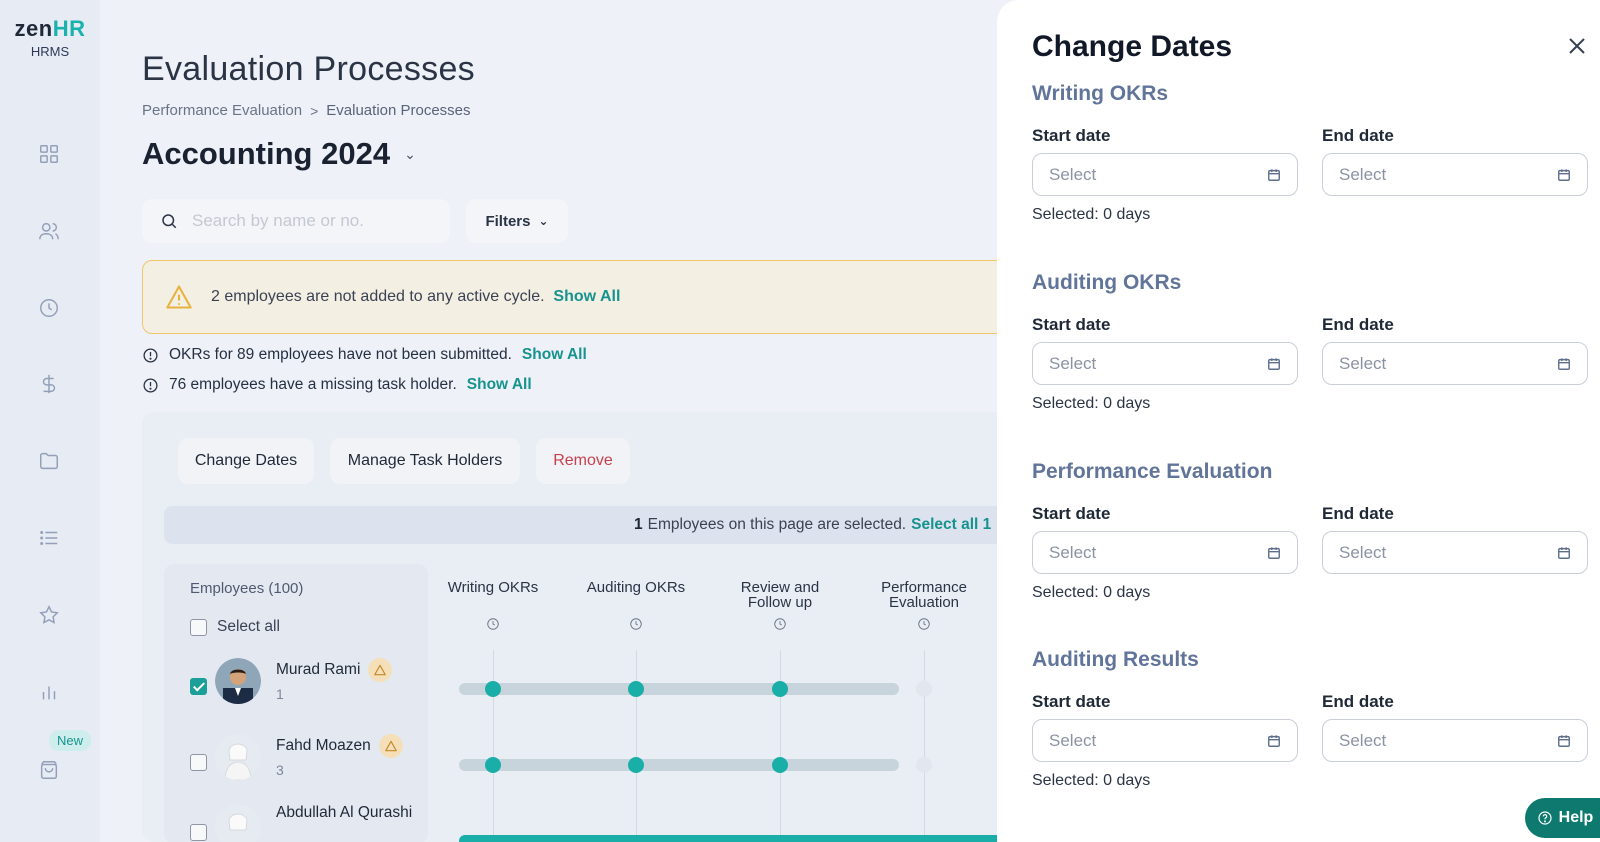 This screenshot has width=1600, height=842. I want to click on folder-icon, so click(49, 461).